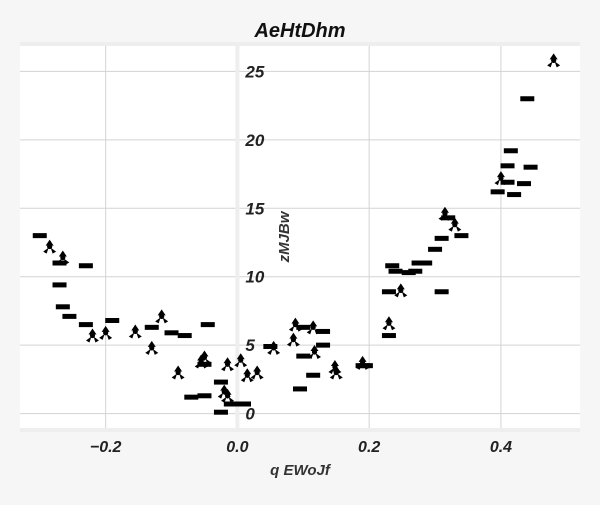 This screenshot has width=600, height=505. What do you see at coordinates (254, 277) in the screenshot?
I see `y-tick-label: 10` at bounding box center [254, 277].